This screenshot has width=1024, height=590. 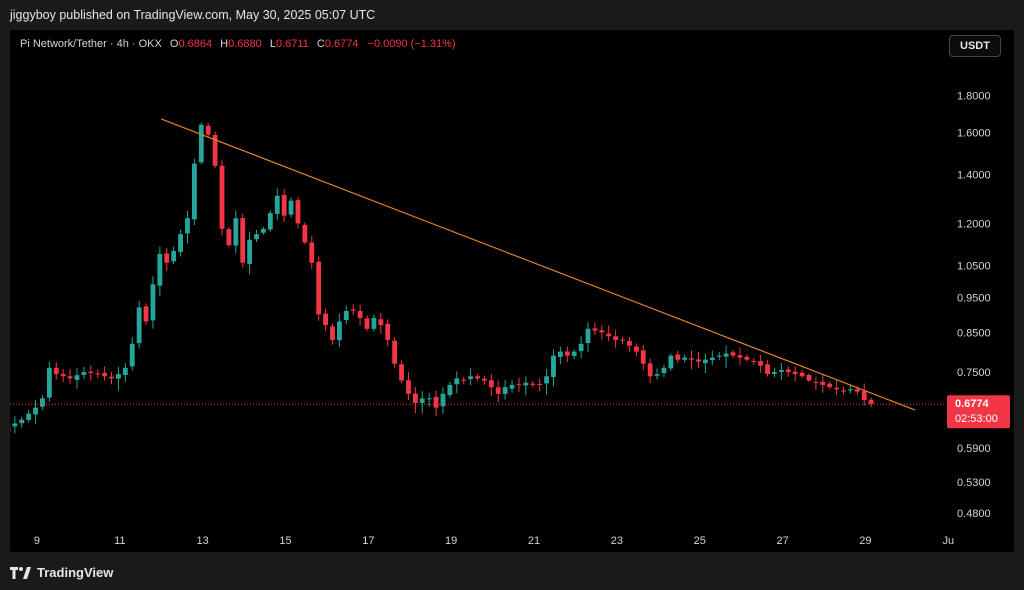 I want to click on currency-button: USDT, so click(x=975, y=46).